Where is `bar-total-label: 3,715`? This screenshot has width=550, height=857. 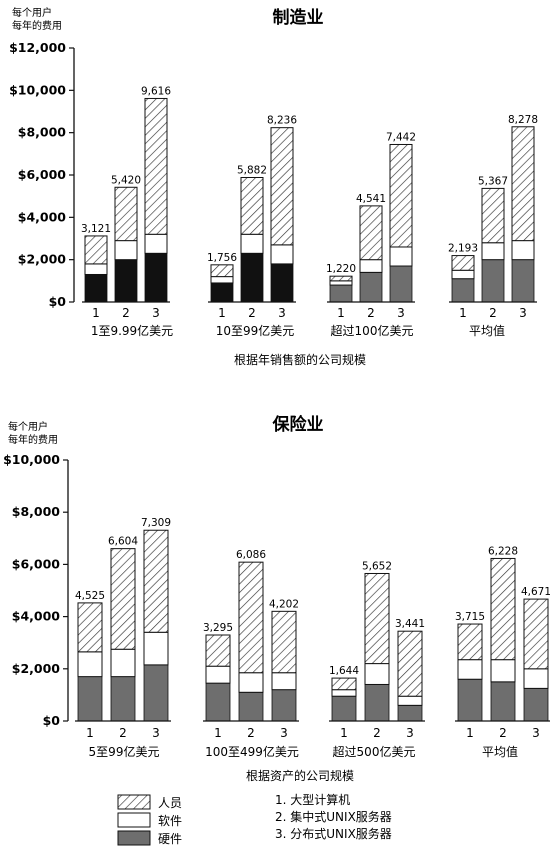 bar-total-label: 3,715 is located at coordinates (470, 617).